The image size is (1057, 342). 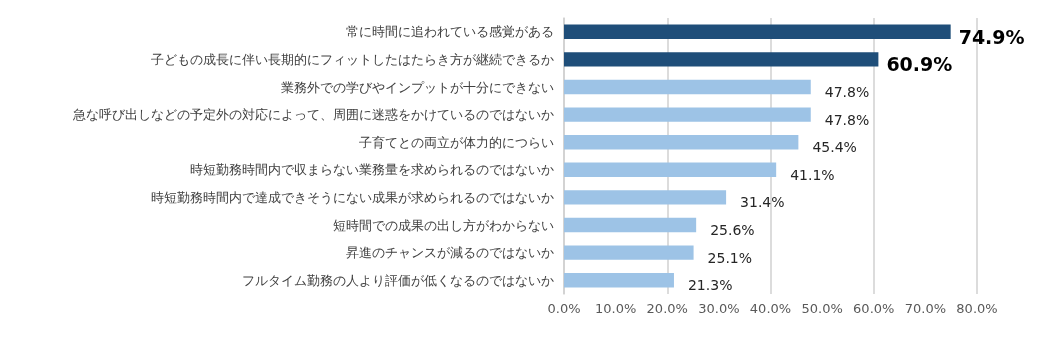 What do you see at coordinates (450, 32) in the screenshot?
I see `y-tick-label: 常に時間に追われている感覚がある` at bounding box center [450, 32].